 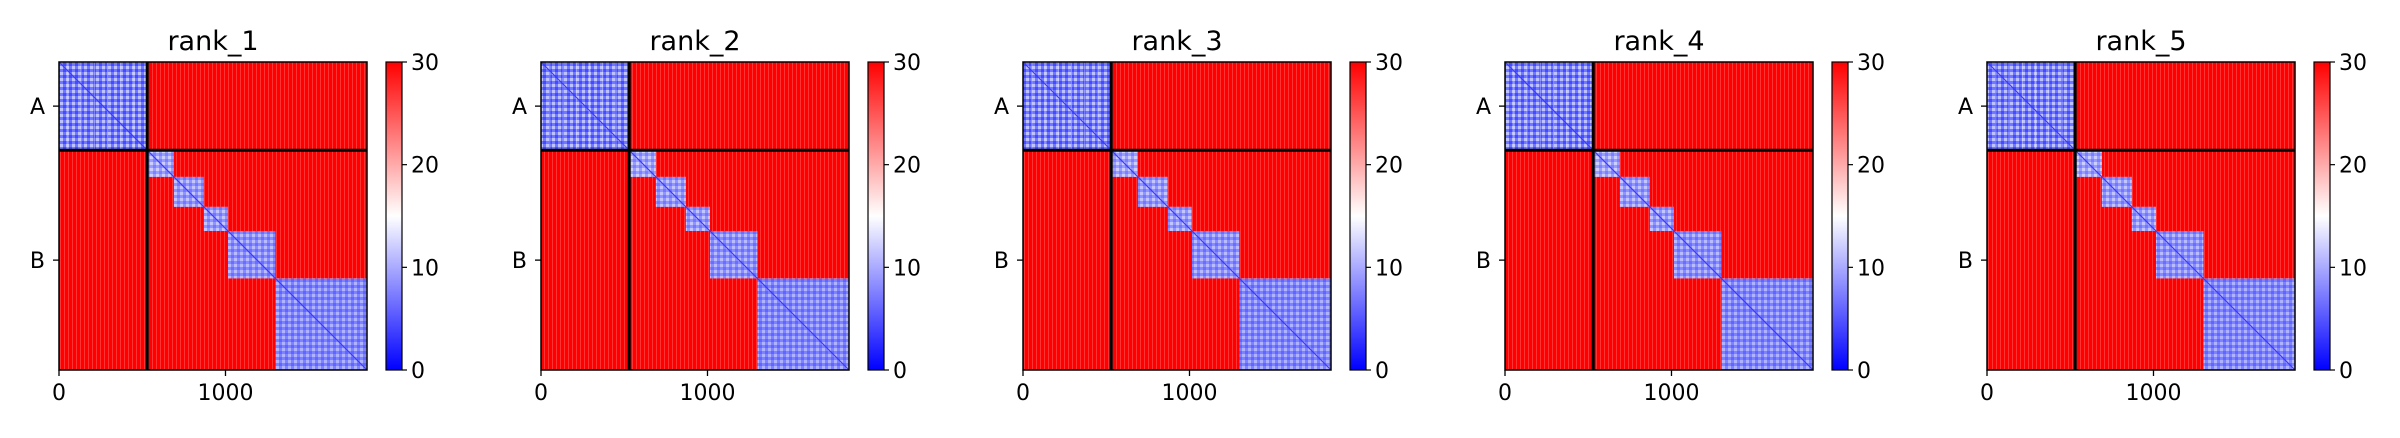 I want to click on heatmap-panel-2: rank_2 0 1000 A B 0 10 20 30, so click(x=716, y=216).